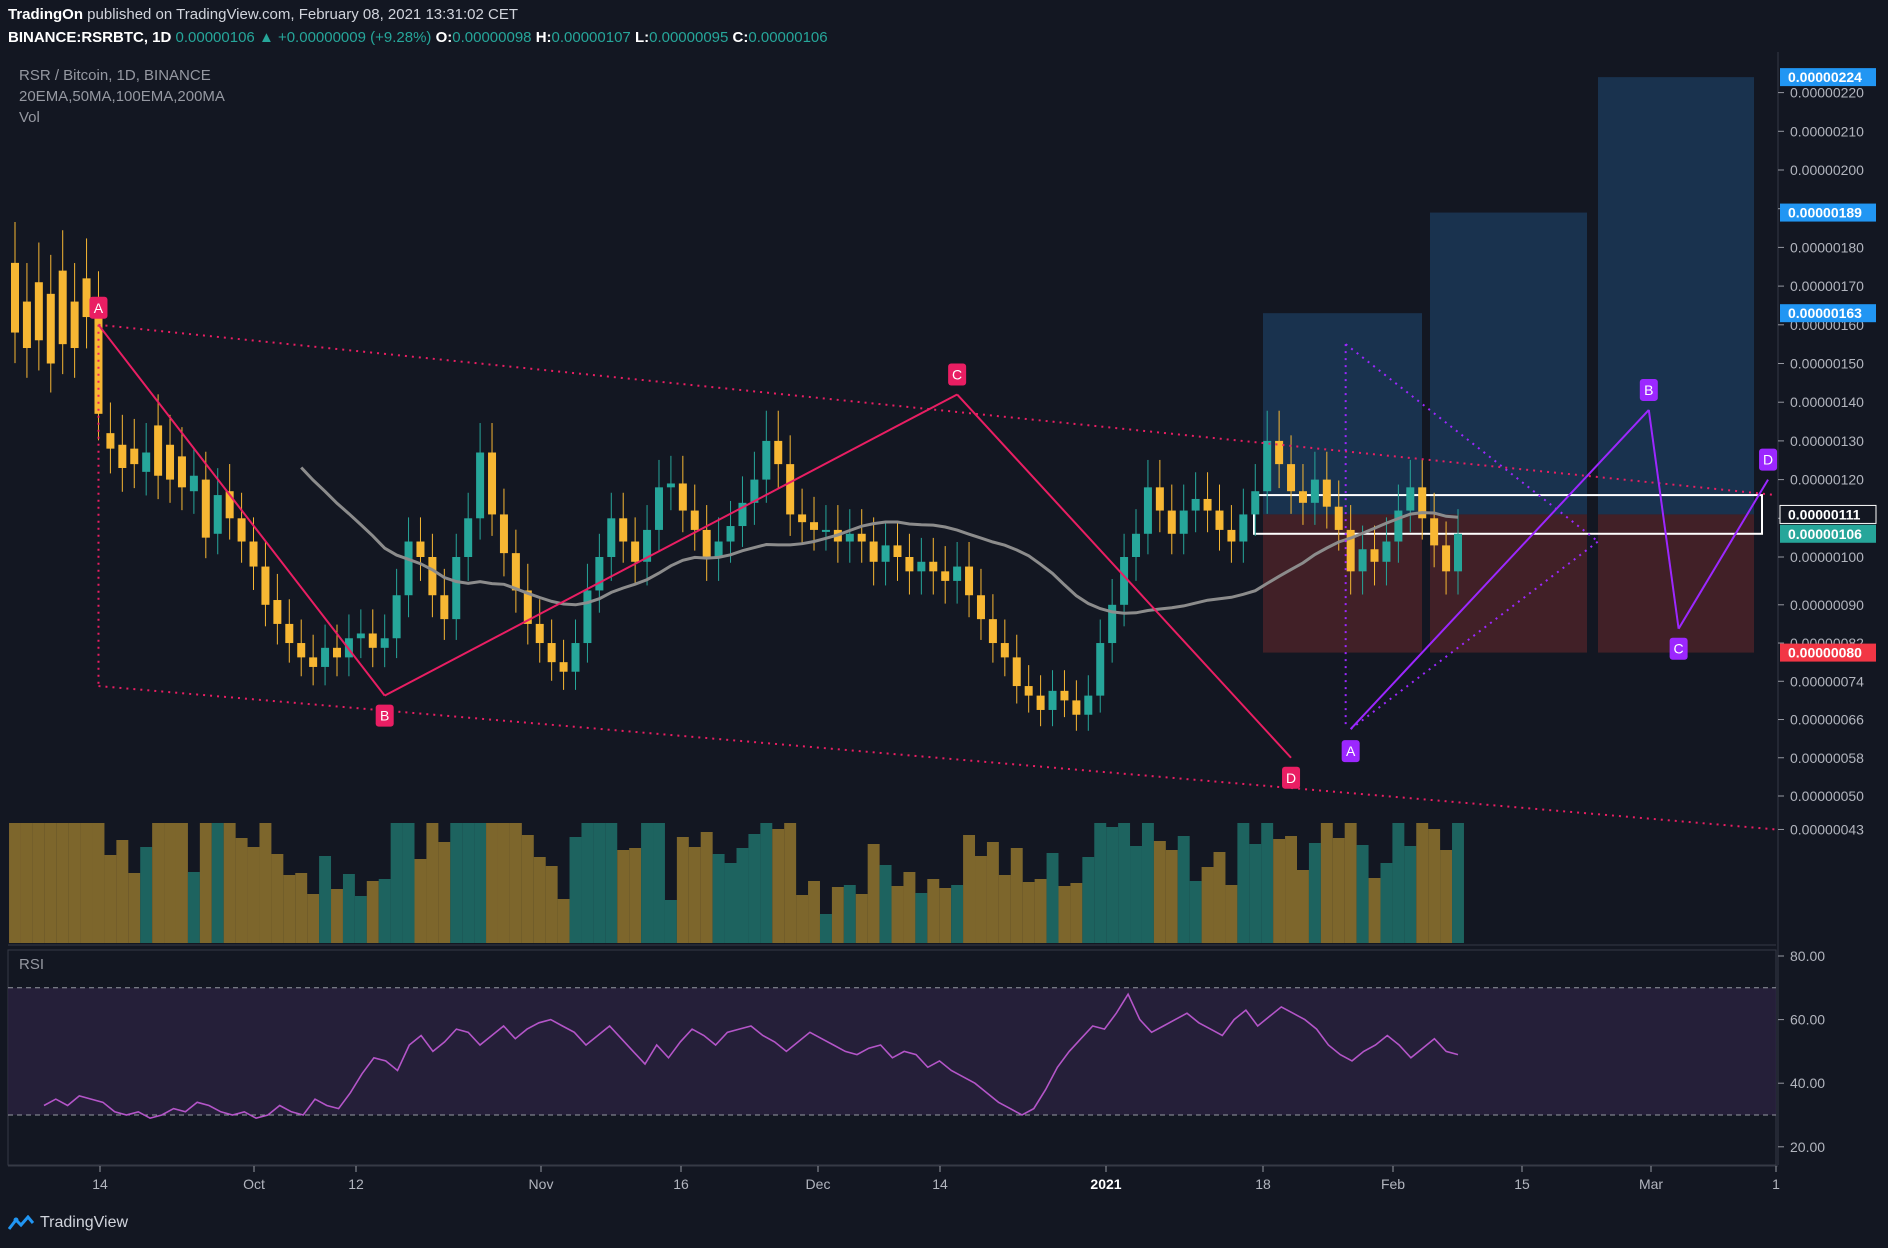  What do you see at coordinates (115, 75) in the screenshot?
I see `series-legend: RSR / Bitcoin, 1D, BINANCE` at bounding box center [115, 75].